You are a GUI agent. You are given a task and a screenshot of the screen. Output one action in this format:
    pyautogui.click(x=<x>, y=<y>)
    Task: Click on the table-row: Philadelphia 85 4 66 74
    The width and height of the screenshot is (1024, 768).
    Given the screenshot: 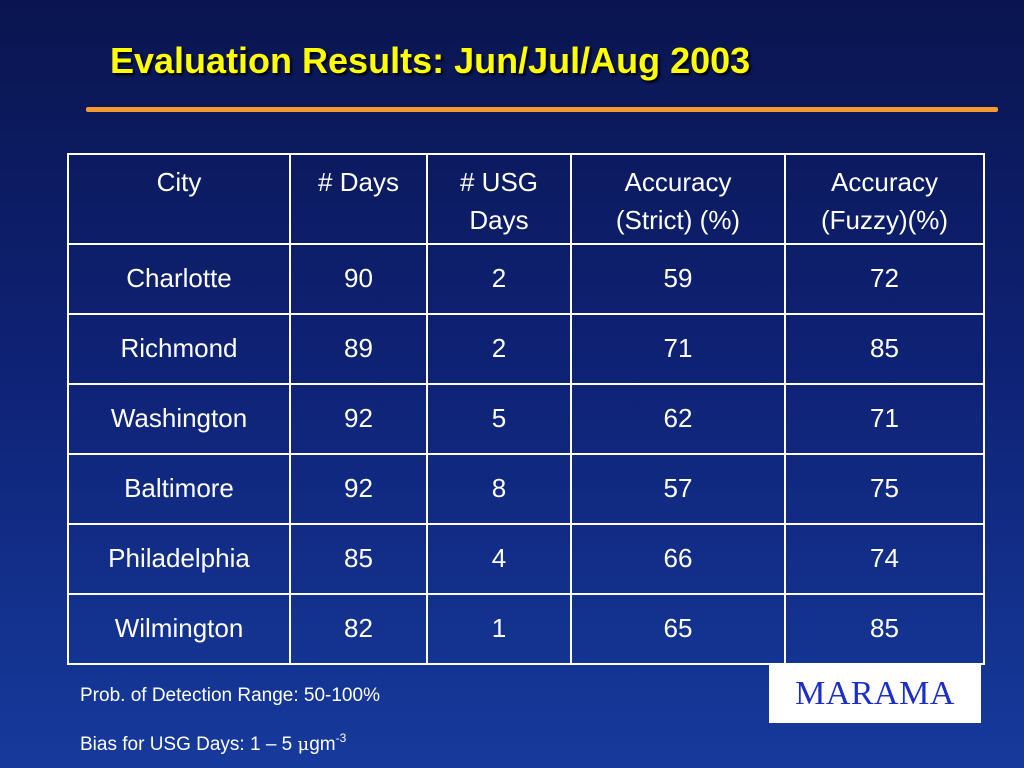 What is the action you would take?
    pyautogui.click(x=526, y=559)
    